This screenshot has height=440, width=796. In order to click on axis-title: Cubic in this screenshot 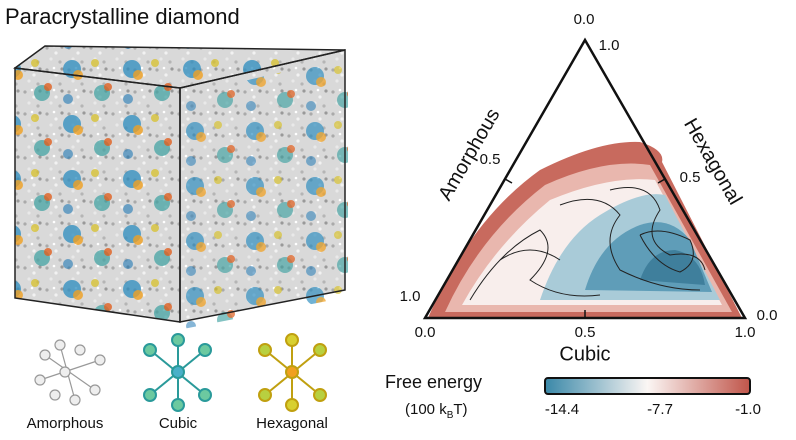, I will do `click(584, 354)`.